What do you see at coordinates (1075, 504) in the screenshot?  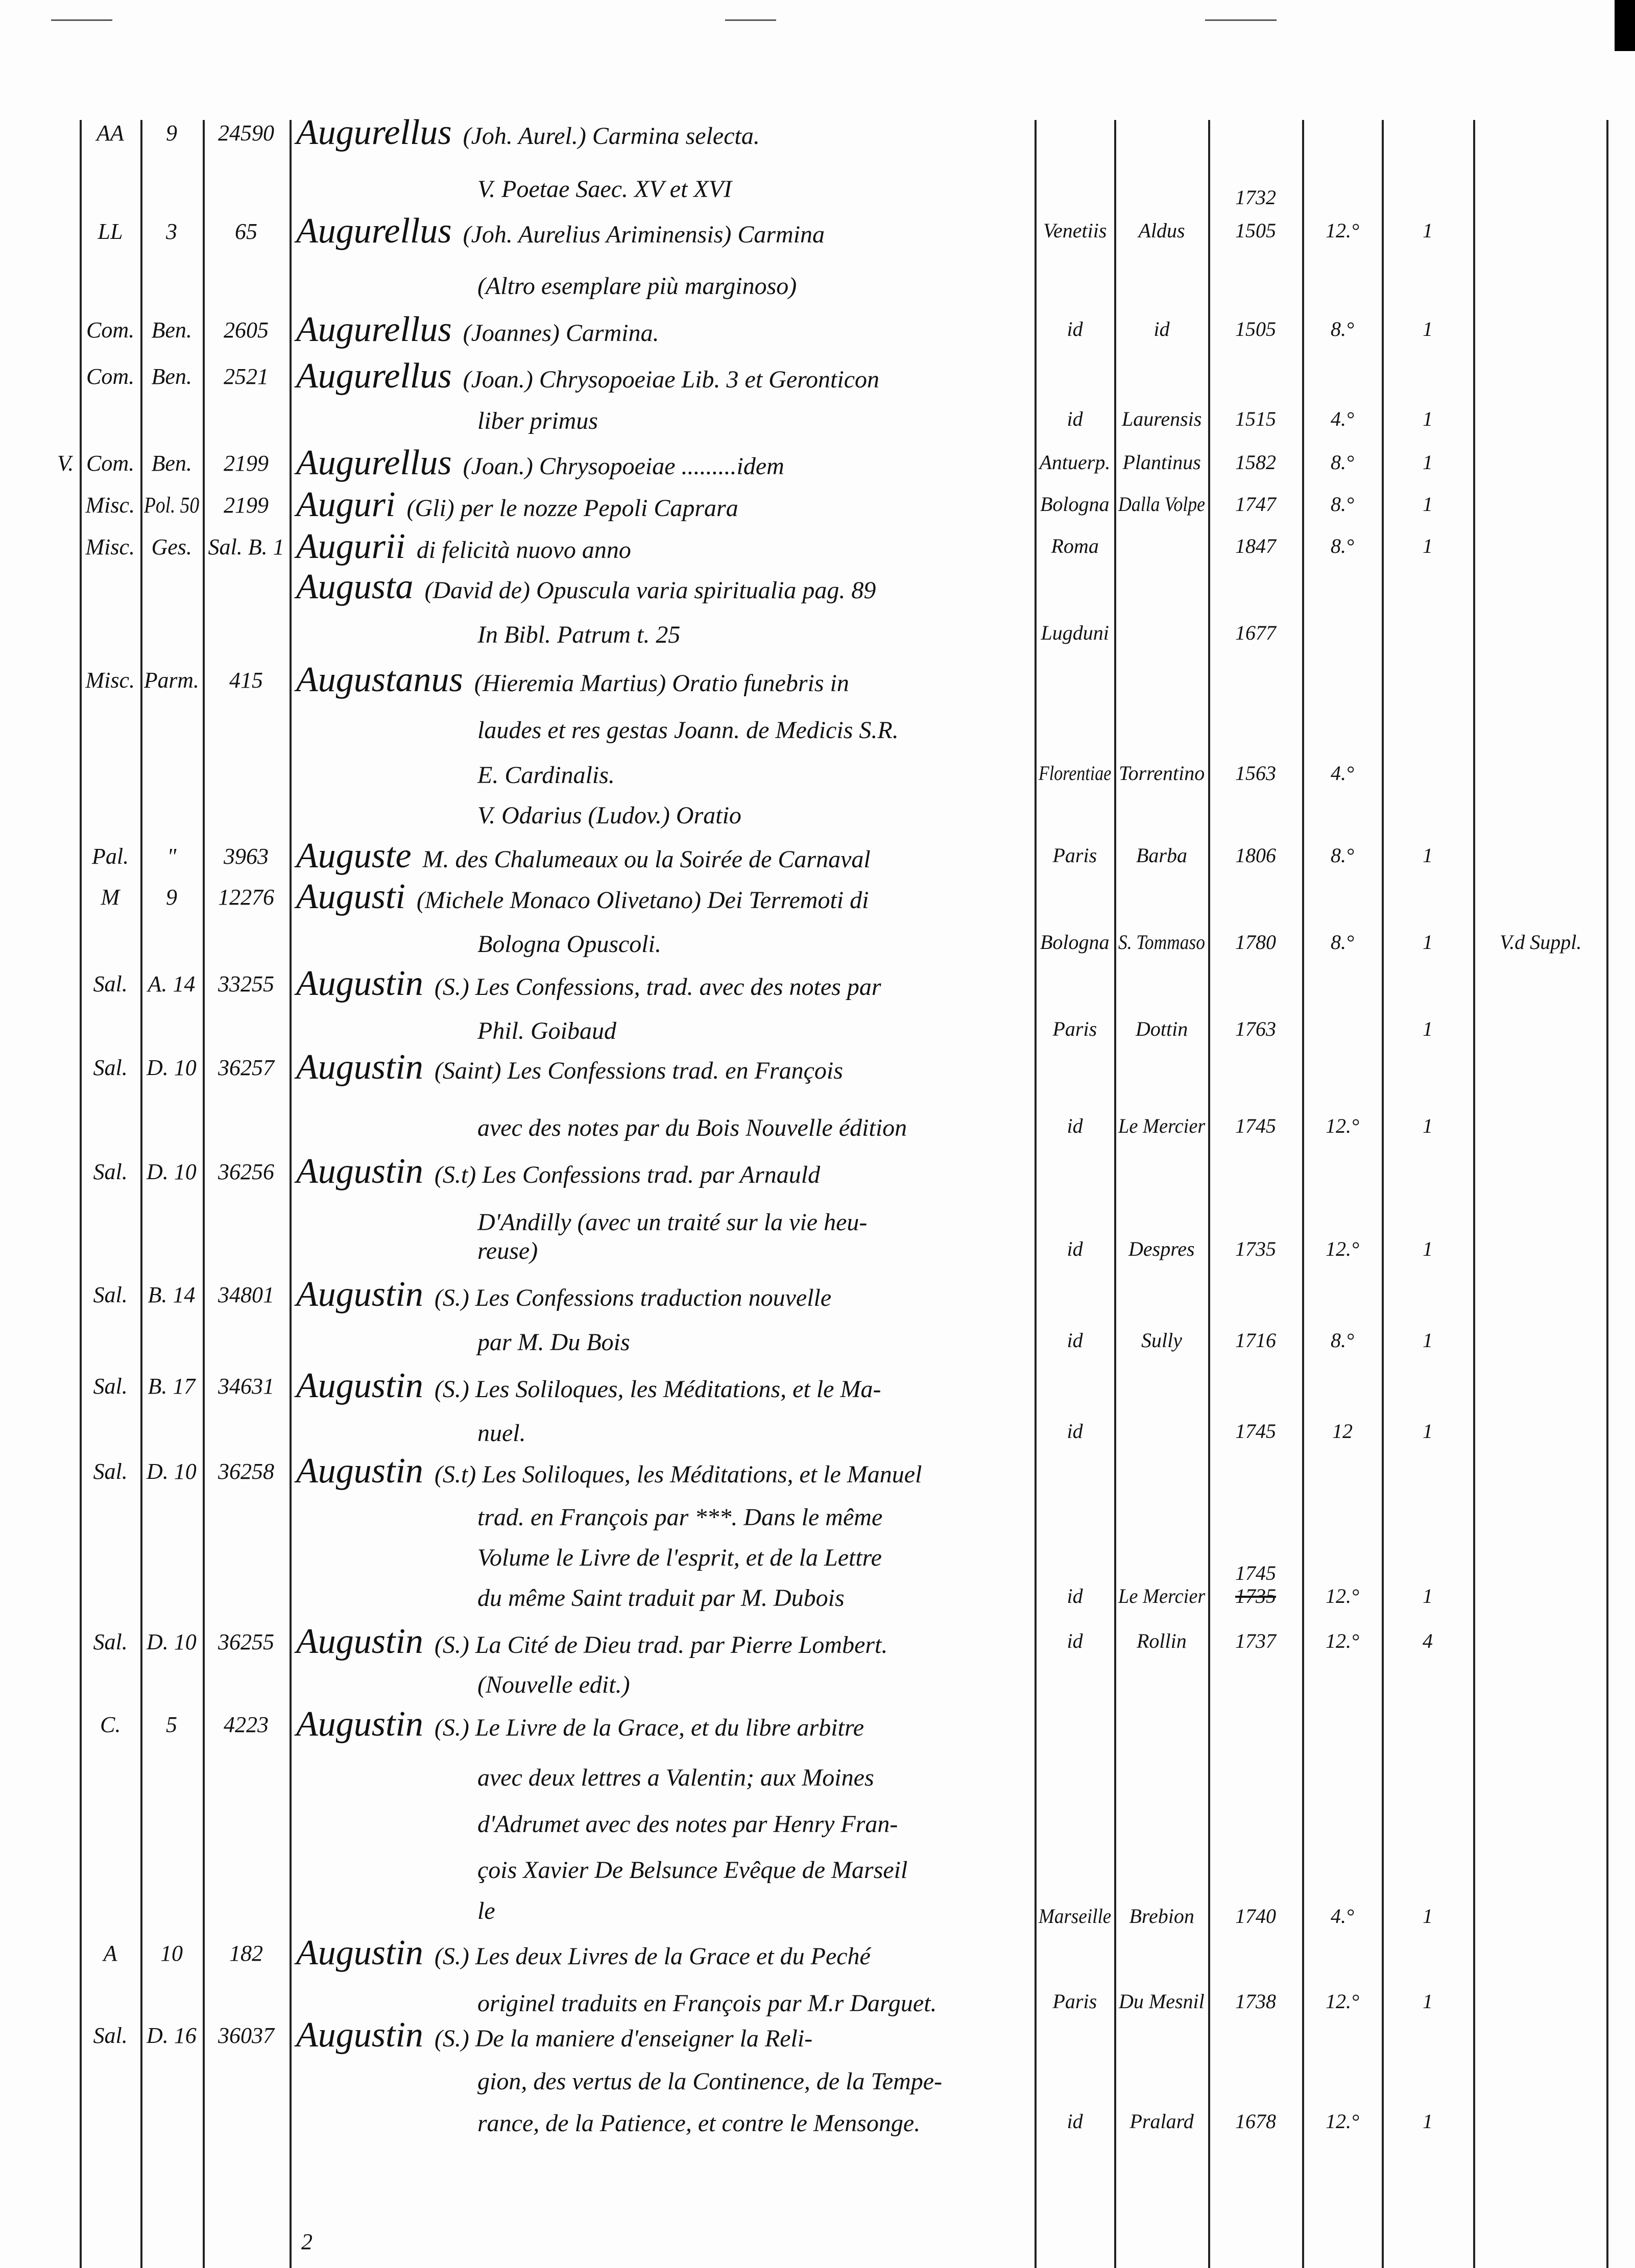 I see `place-value: Bologna` at bounding box center [1075, 504].